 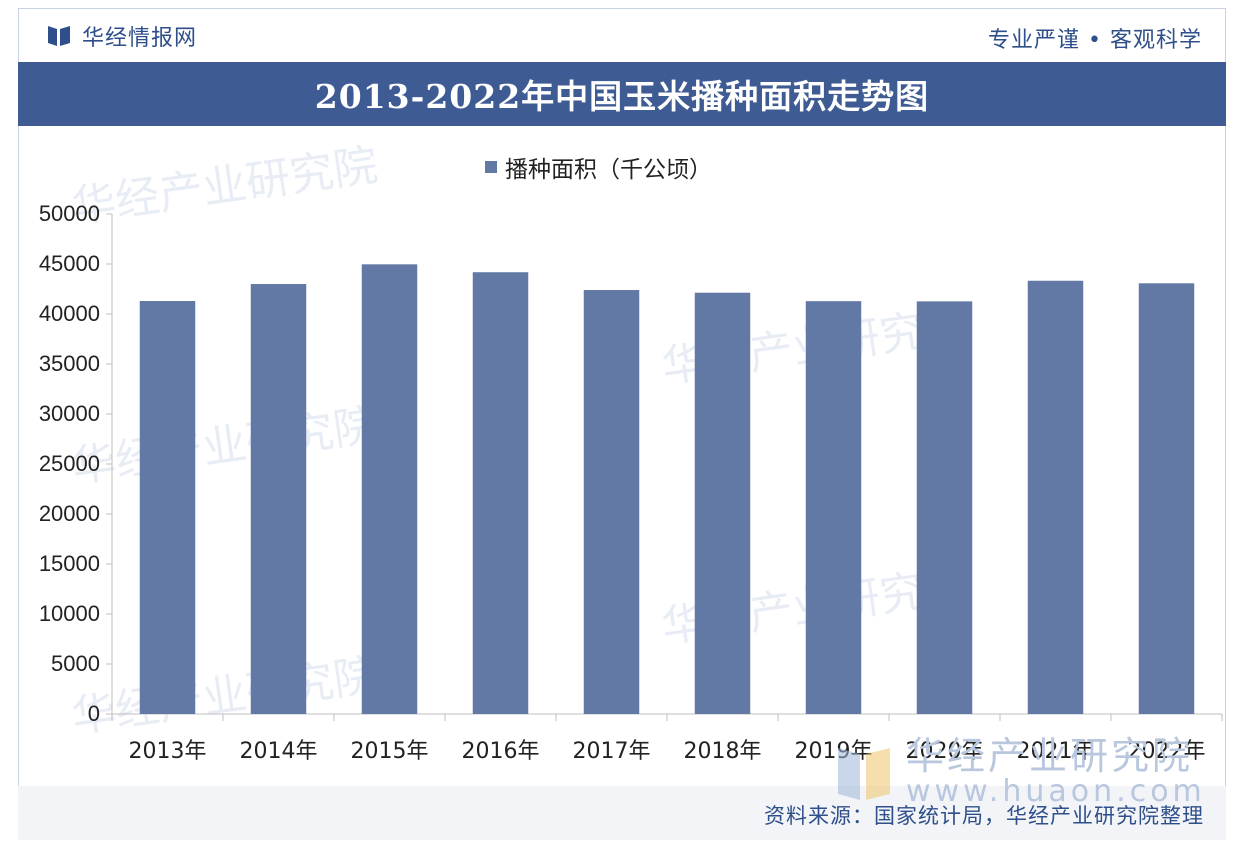 What do you see at coordinates (69, 513) in the screenshot?
I see `y-tick-label: 20000` at bounding box center [69, 513].